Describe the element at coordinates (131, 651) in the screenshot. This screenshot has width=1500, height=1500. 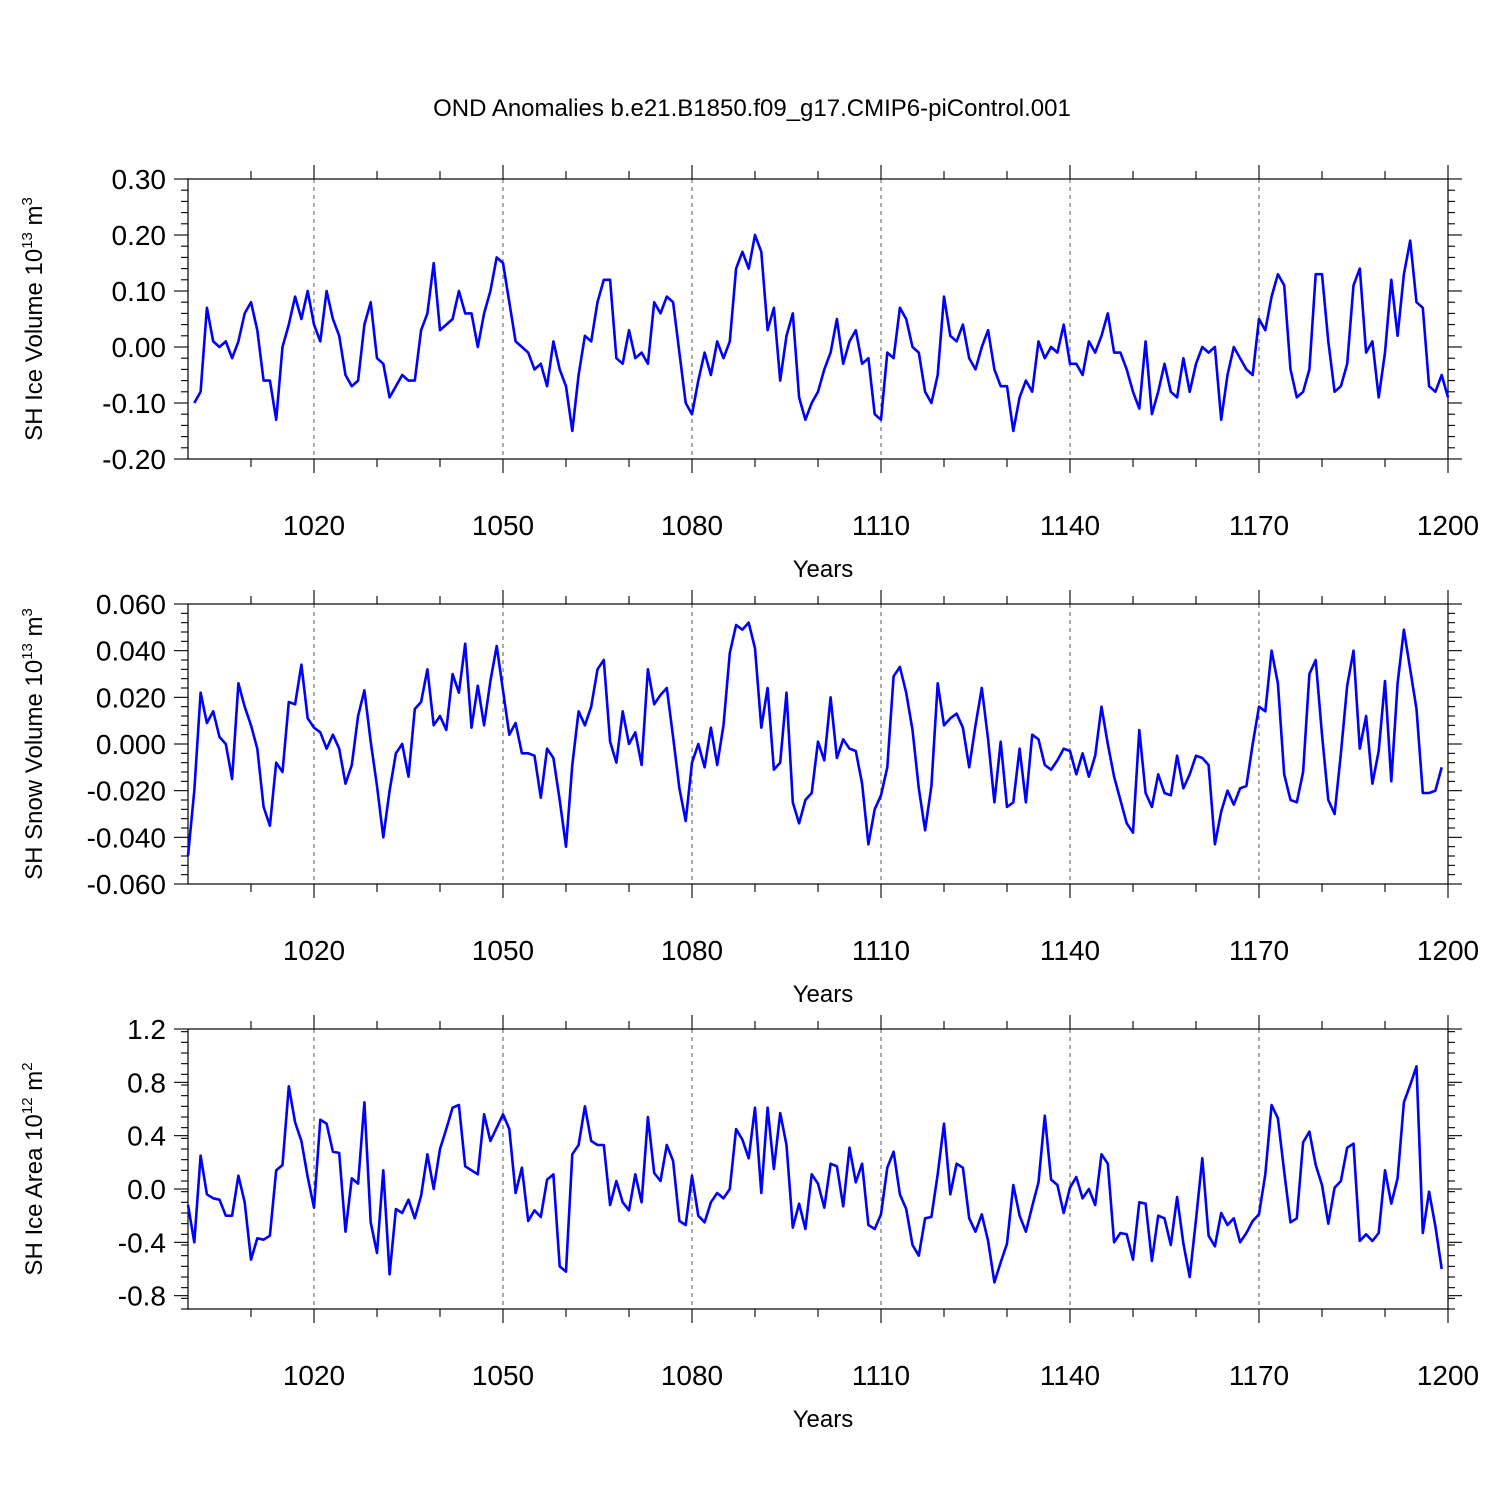
I see `y-tick-label: 0.040` at that location.